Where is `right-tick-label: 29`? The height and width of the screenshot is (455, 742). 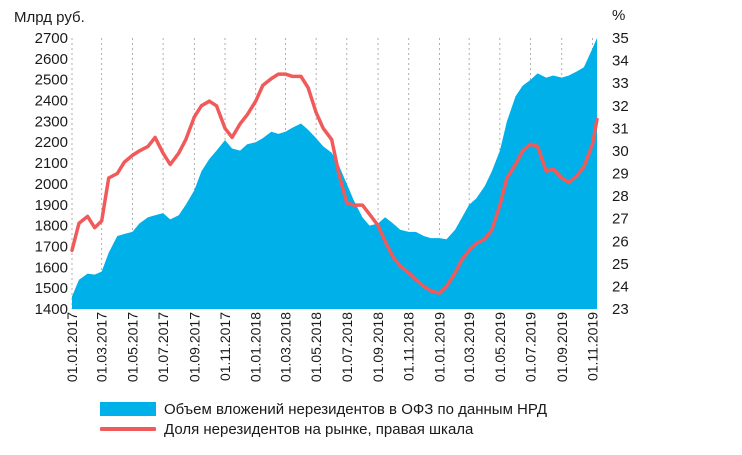 right-tick-label: 29 is located at coordinates (620, 174).